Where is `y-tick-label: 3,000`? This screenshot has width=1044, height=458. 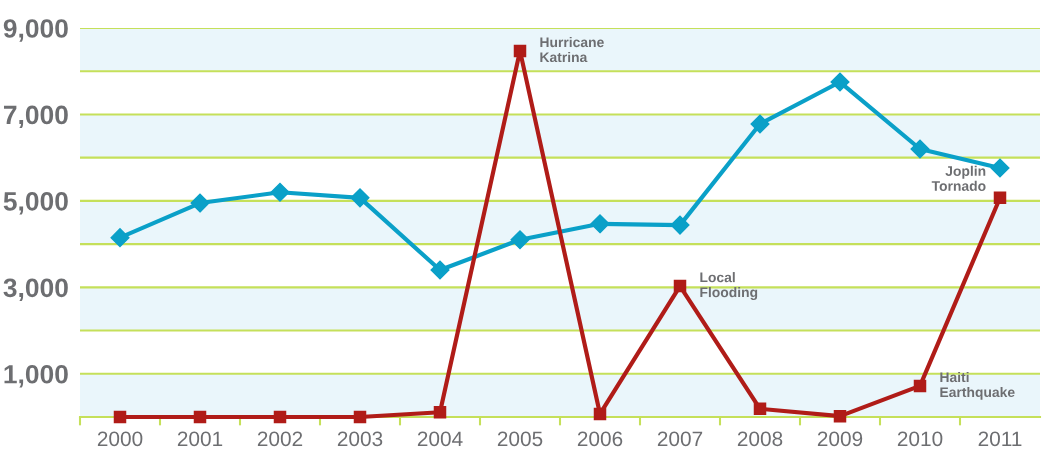
y-tick-label: 3,000 is located at coordinates (35, 289).